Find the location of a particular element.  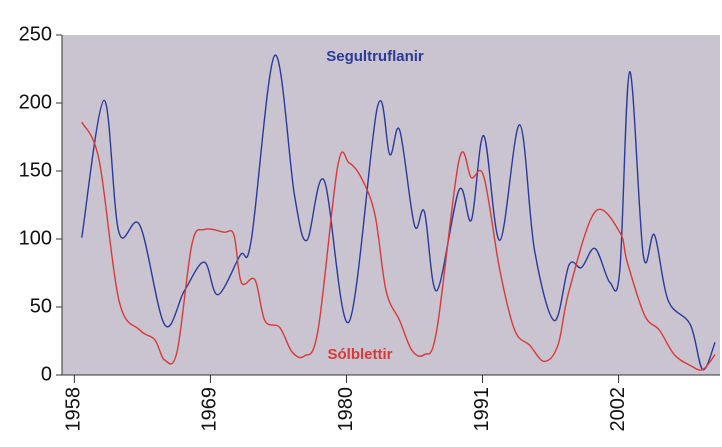

y-tick-label: 200 is located at coordinates (35, 102).